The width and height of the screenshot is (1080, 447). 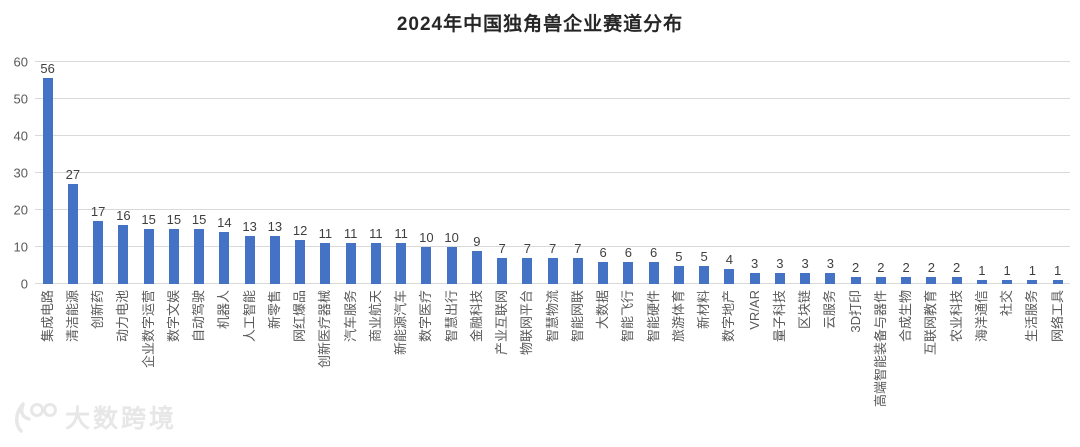 I want to click on x-axis-label: 大数据, so click(x=603, y=310).